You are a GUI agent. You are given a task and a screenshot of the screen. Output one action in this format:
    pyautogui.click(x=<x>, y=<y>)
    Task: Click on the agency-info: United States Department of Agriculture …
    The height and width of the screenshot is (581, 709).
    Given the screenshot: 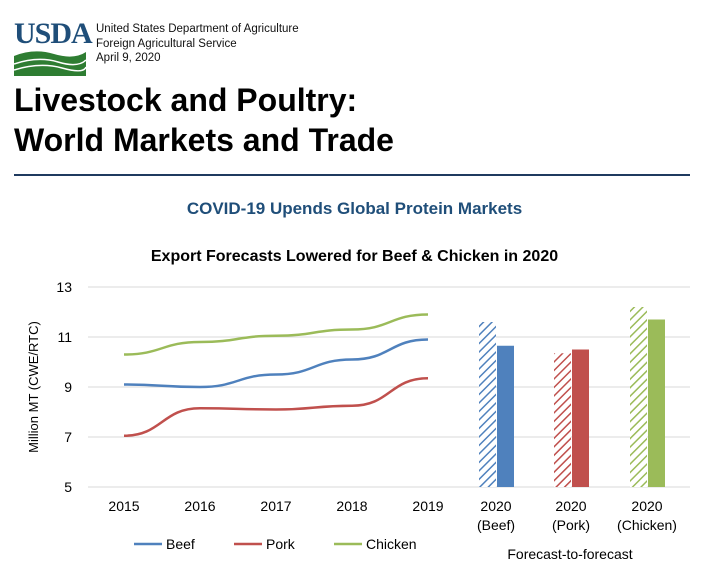 What is the action you would take?
    pyautogui.click(x=197, y=44)
    